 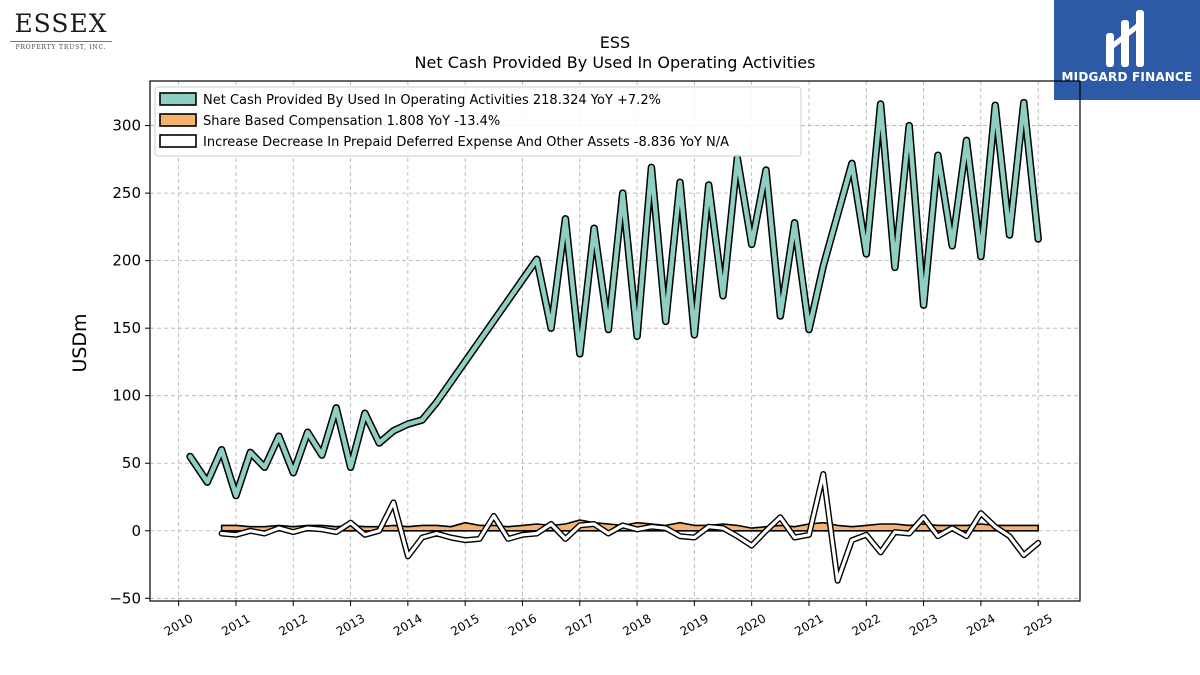 I want to click on y-tick-label: 200, so click(x=126, y=261).